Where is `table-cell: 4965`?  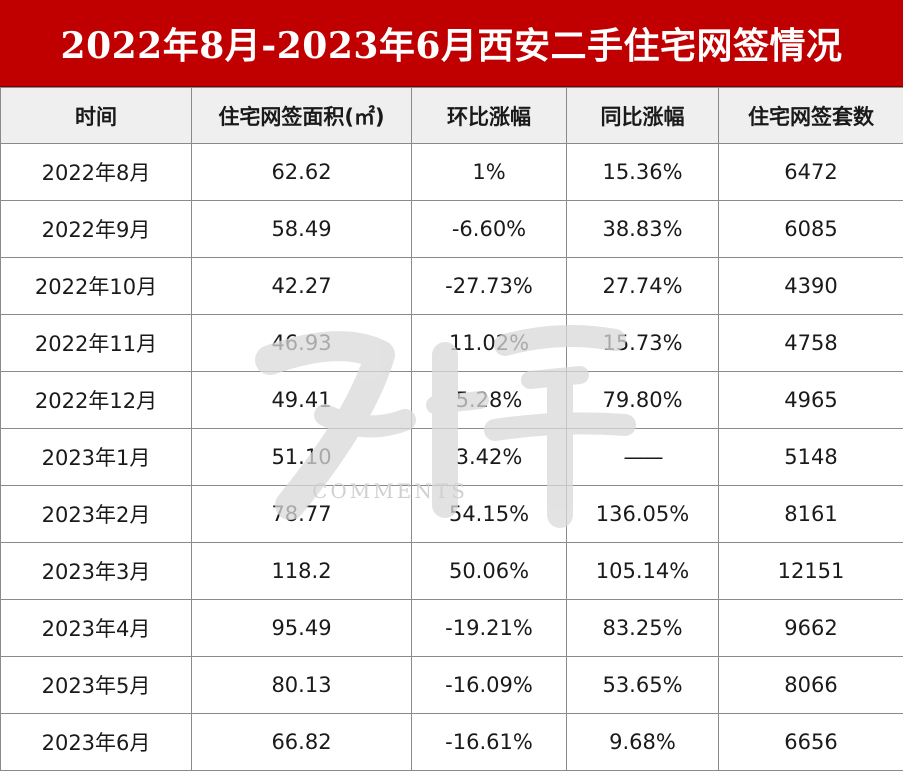
table-cell: 4965 is located at coordinates (811, 400).